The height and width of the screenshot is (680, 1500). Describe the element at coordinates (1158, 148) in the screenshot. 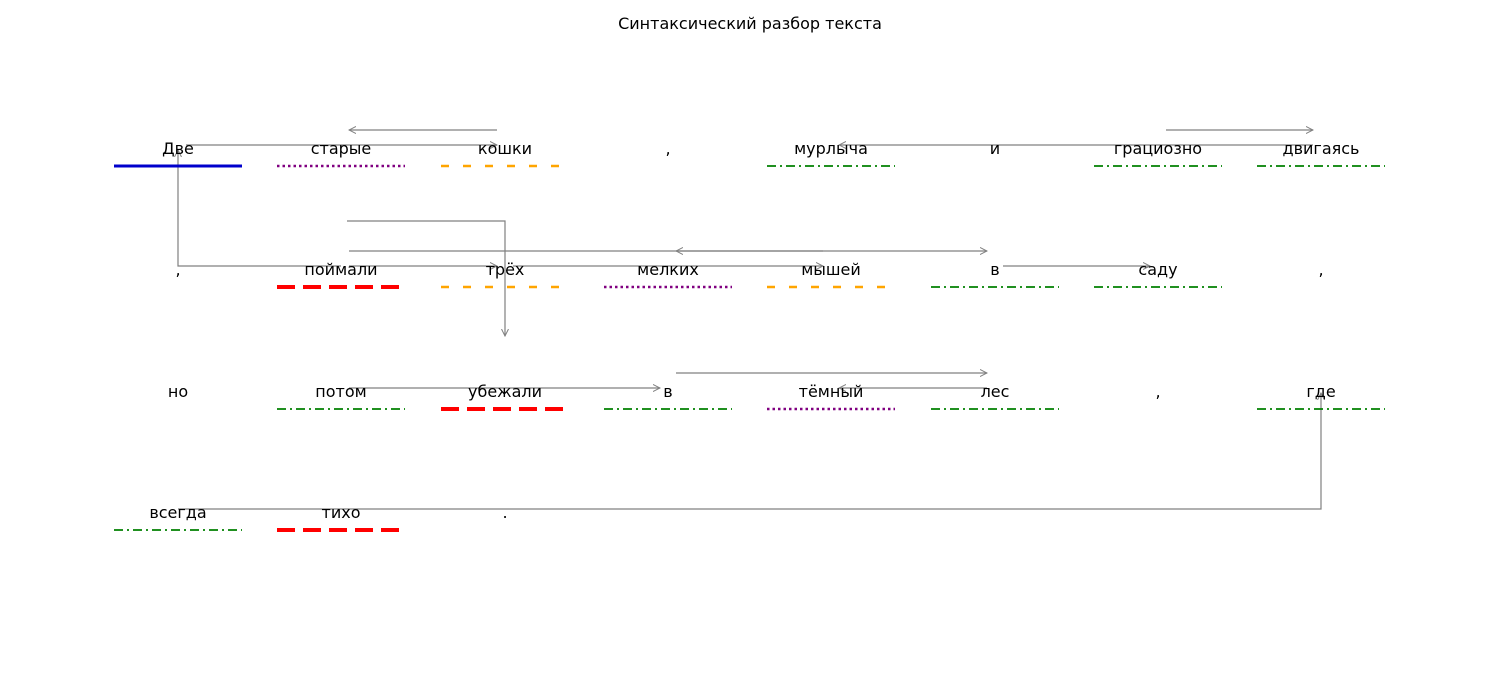

I see `word-r0-c6: грациозно` at that location.